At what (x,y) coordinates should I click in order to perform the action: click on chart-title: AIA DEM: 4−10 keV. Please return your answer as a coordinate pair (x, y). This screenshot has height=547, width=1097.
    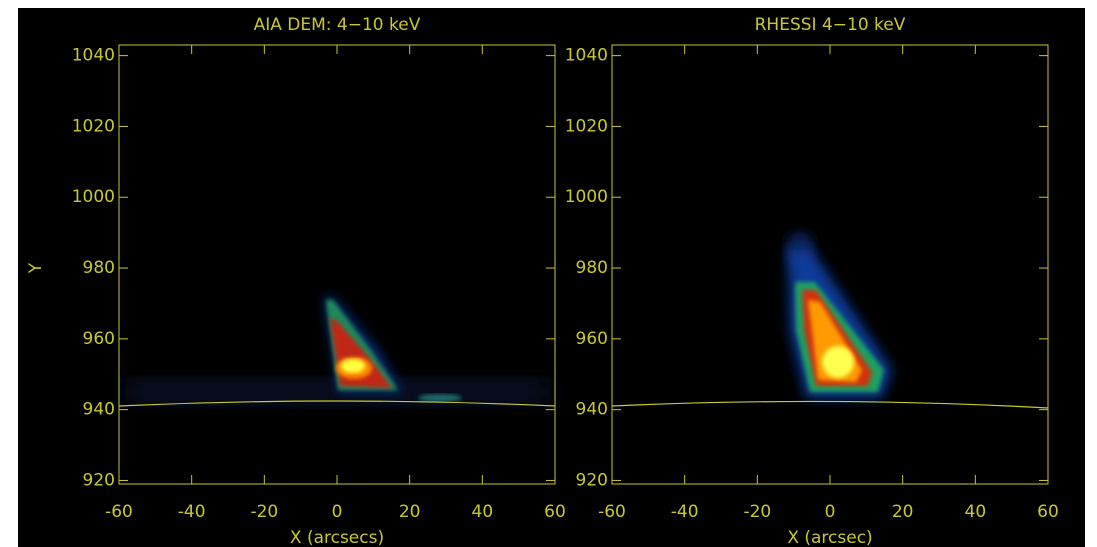
    Looking at the image, I should click on (337, 25).